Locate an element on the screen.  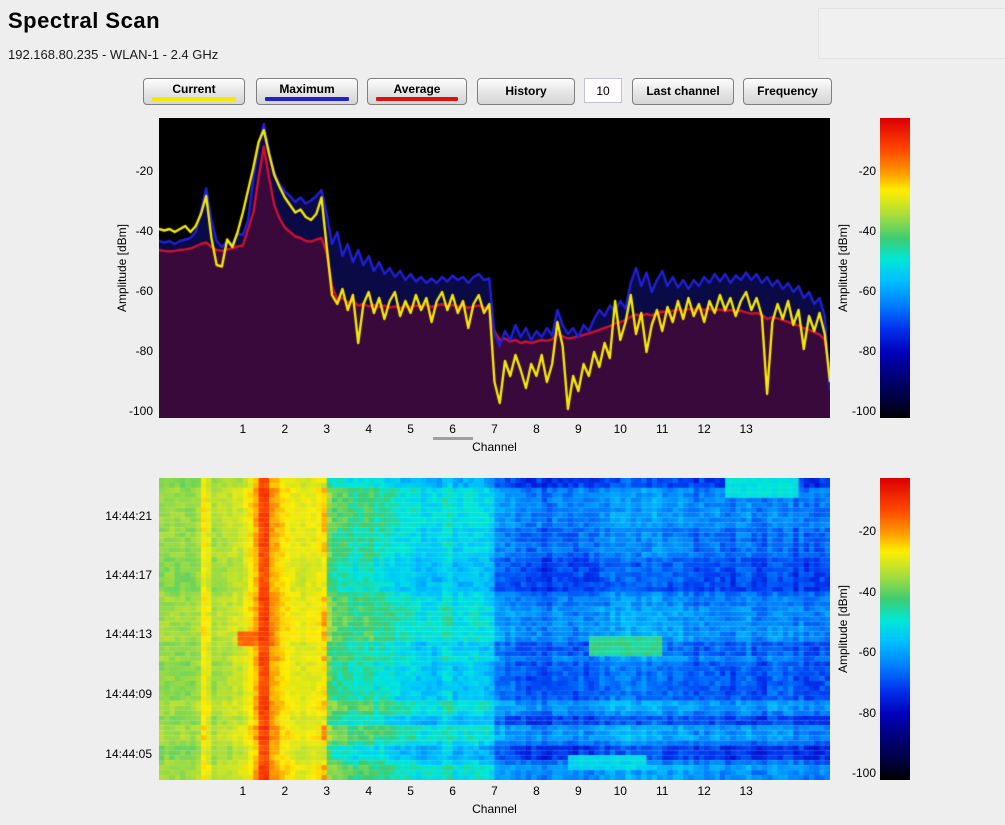
last-channel-button: Last channel is located at coordinates (683, 91).